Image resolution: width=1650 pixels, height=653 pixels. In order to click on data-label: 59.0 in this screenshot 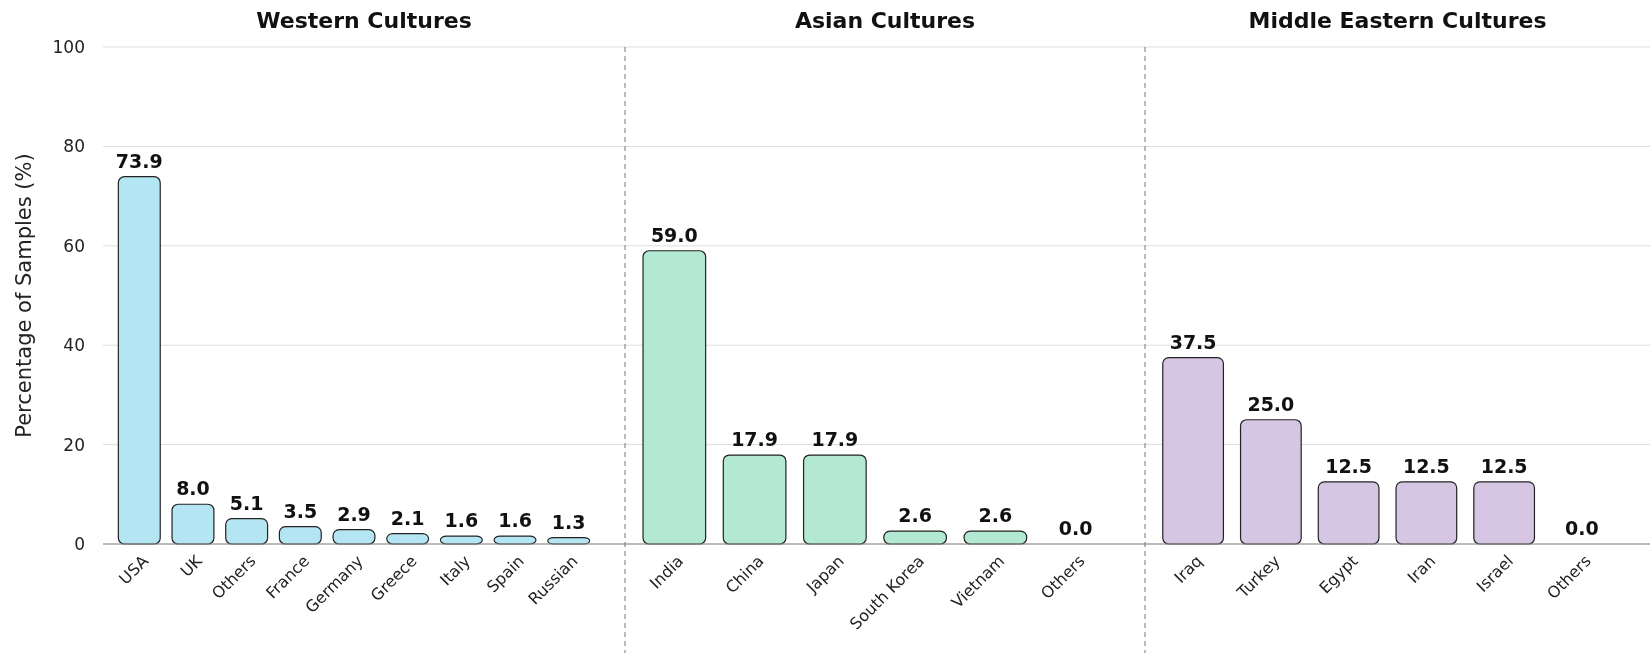, I will do `click(674, 234)`.